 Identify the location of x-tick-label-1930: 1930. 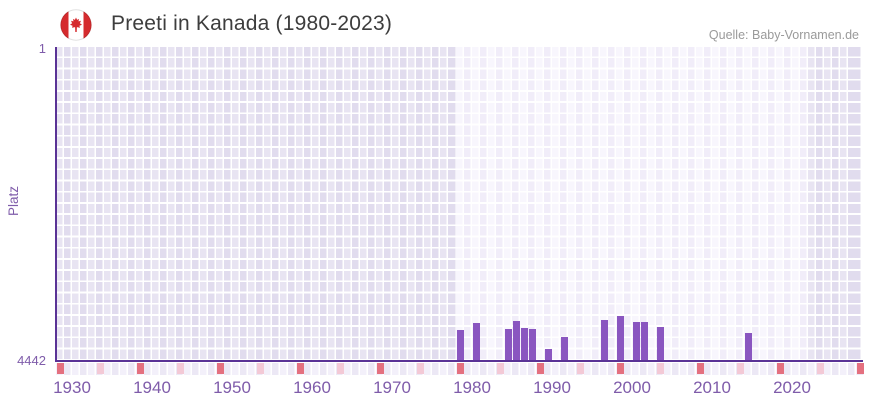
(72, 387).